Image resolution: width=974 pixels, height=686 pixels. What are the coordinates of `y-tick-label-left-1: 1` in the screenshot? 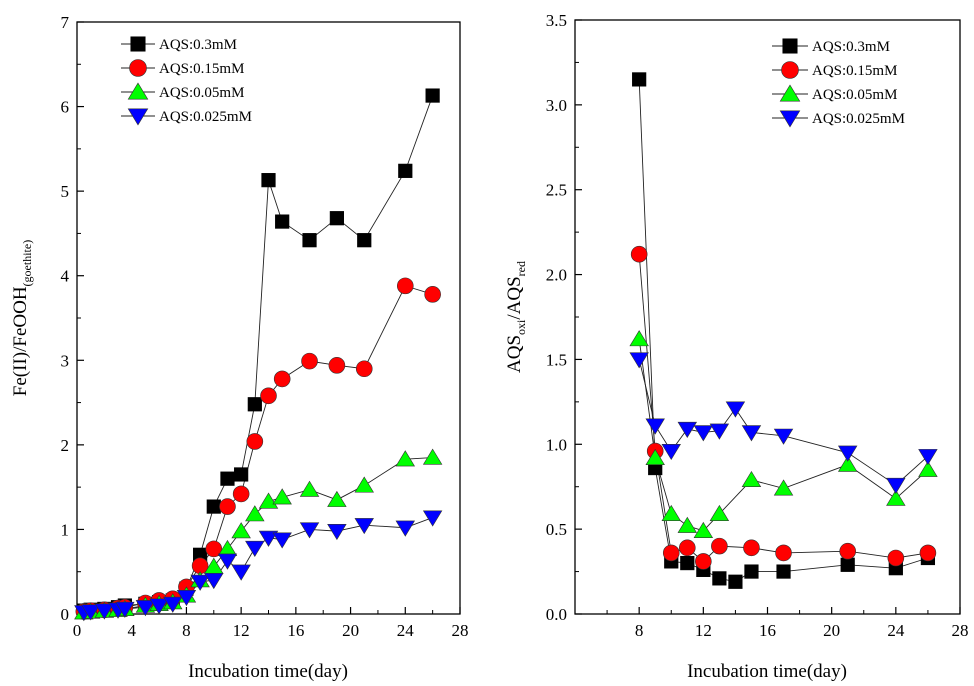 It's located at (65, 529).